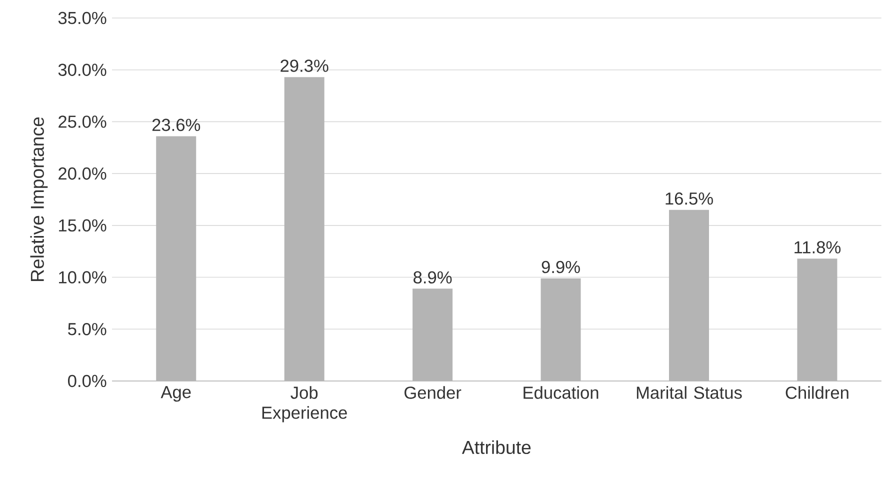  Describe the element at coordinates (689, 198) in the screenshot. I see `data-label: 16.5%` at that location.